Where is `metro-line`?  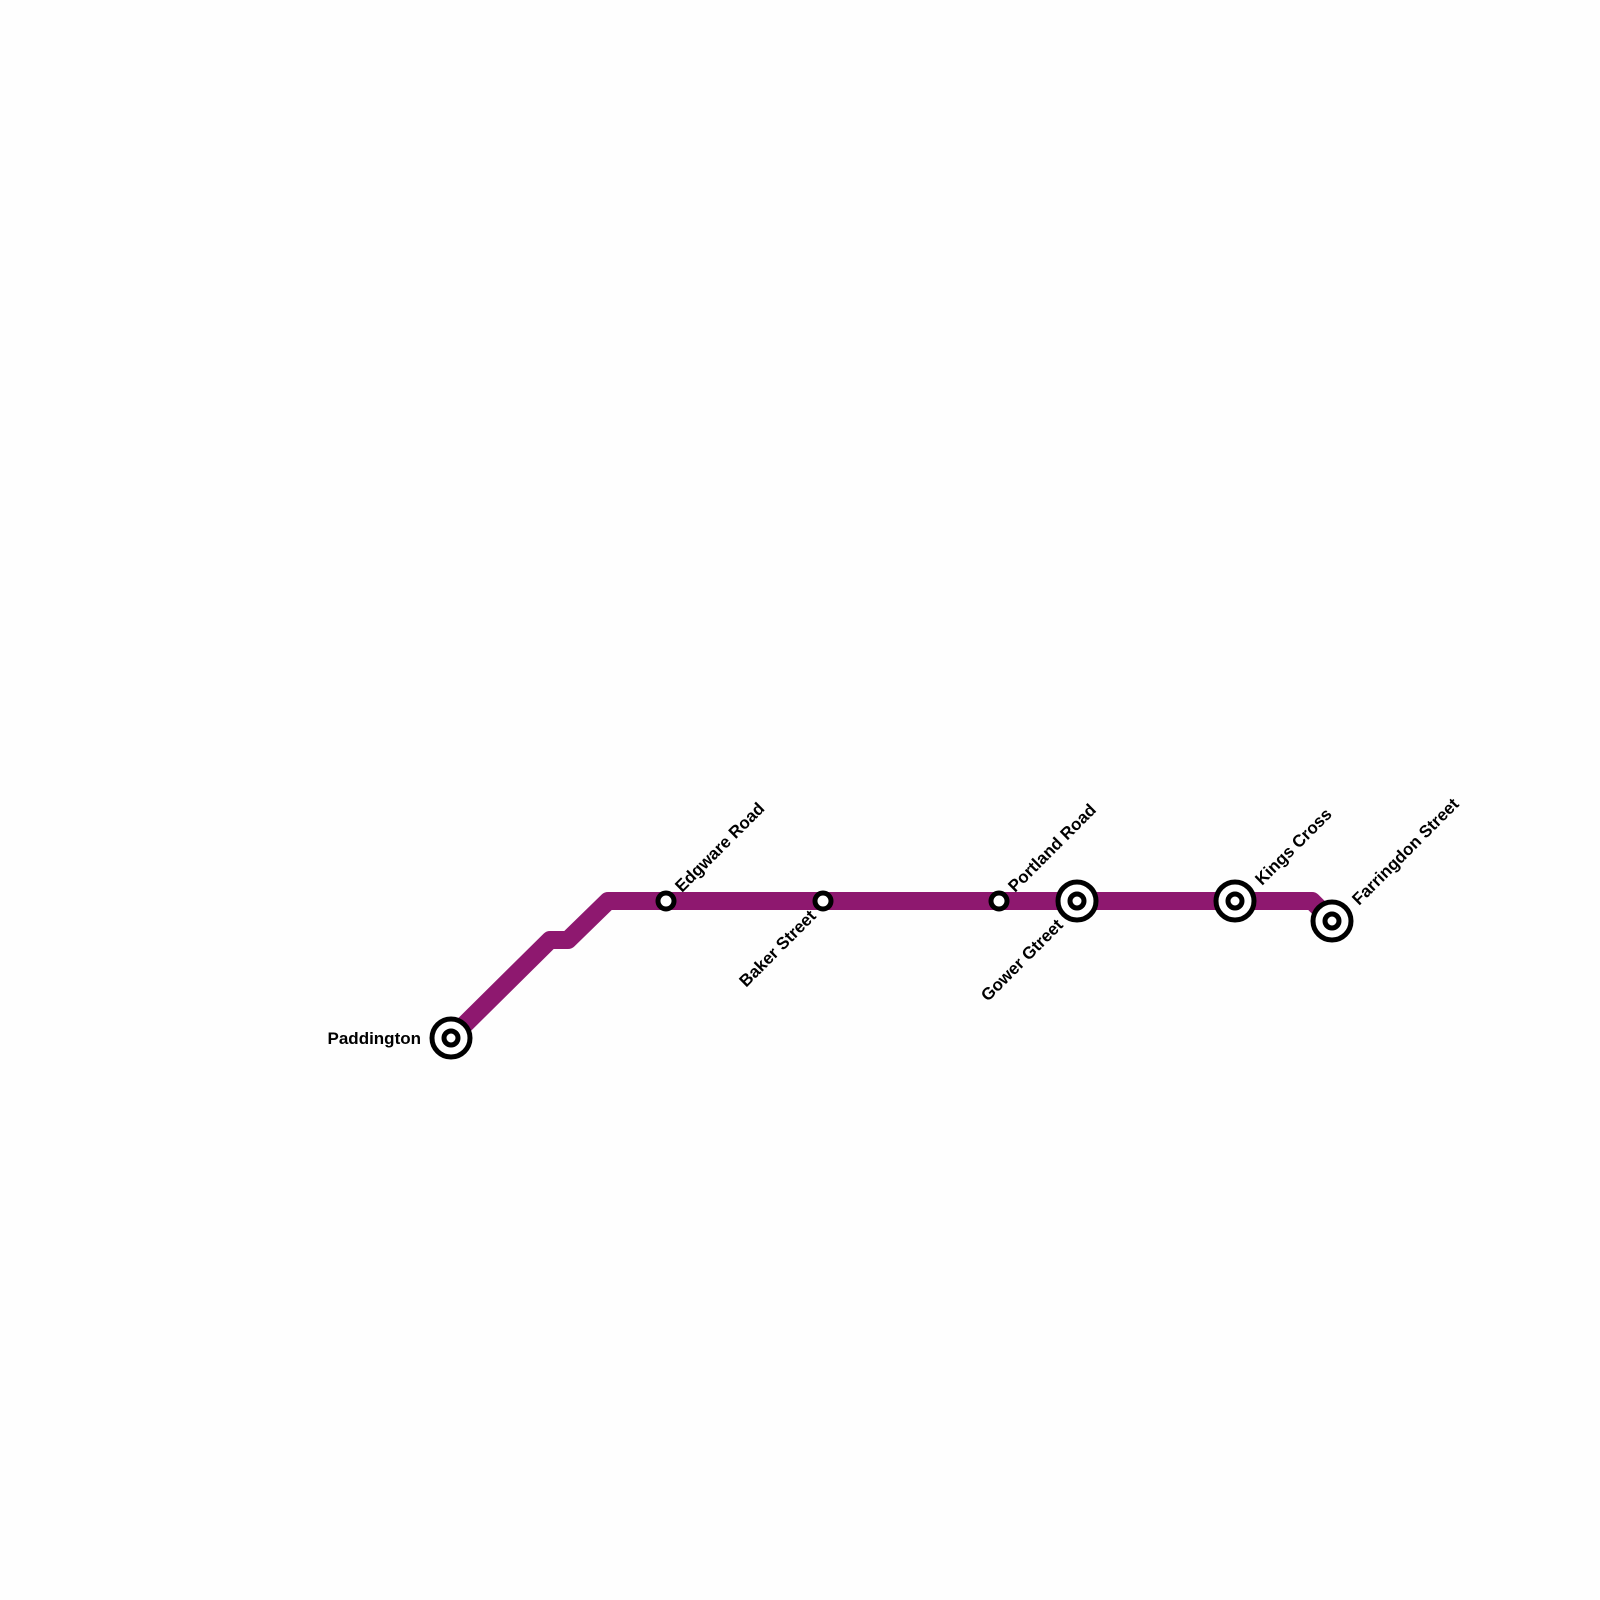 metro-line is located at coordinates (891, 969).